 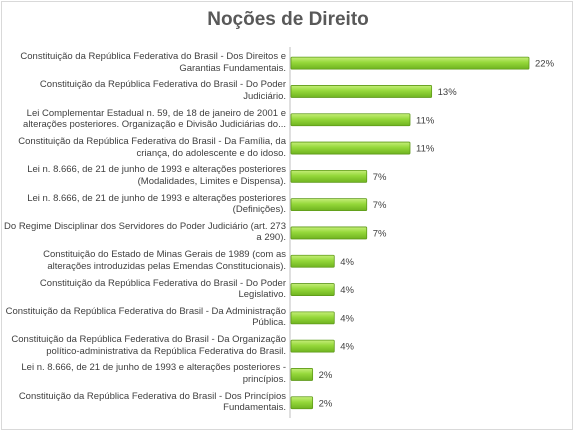 I want to click on chart-title: Noções de Direito, so click(x=288, y=19).